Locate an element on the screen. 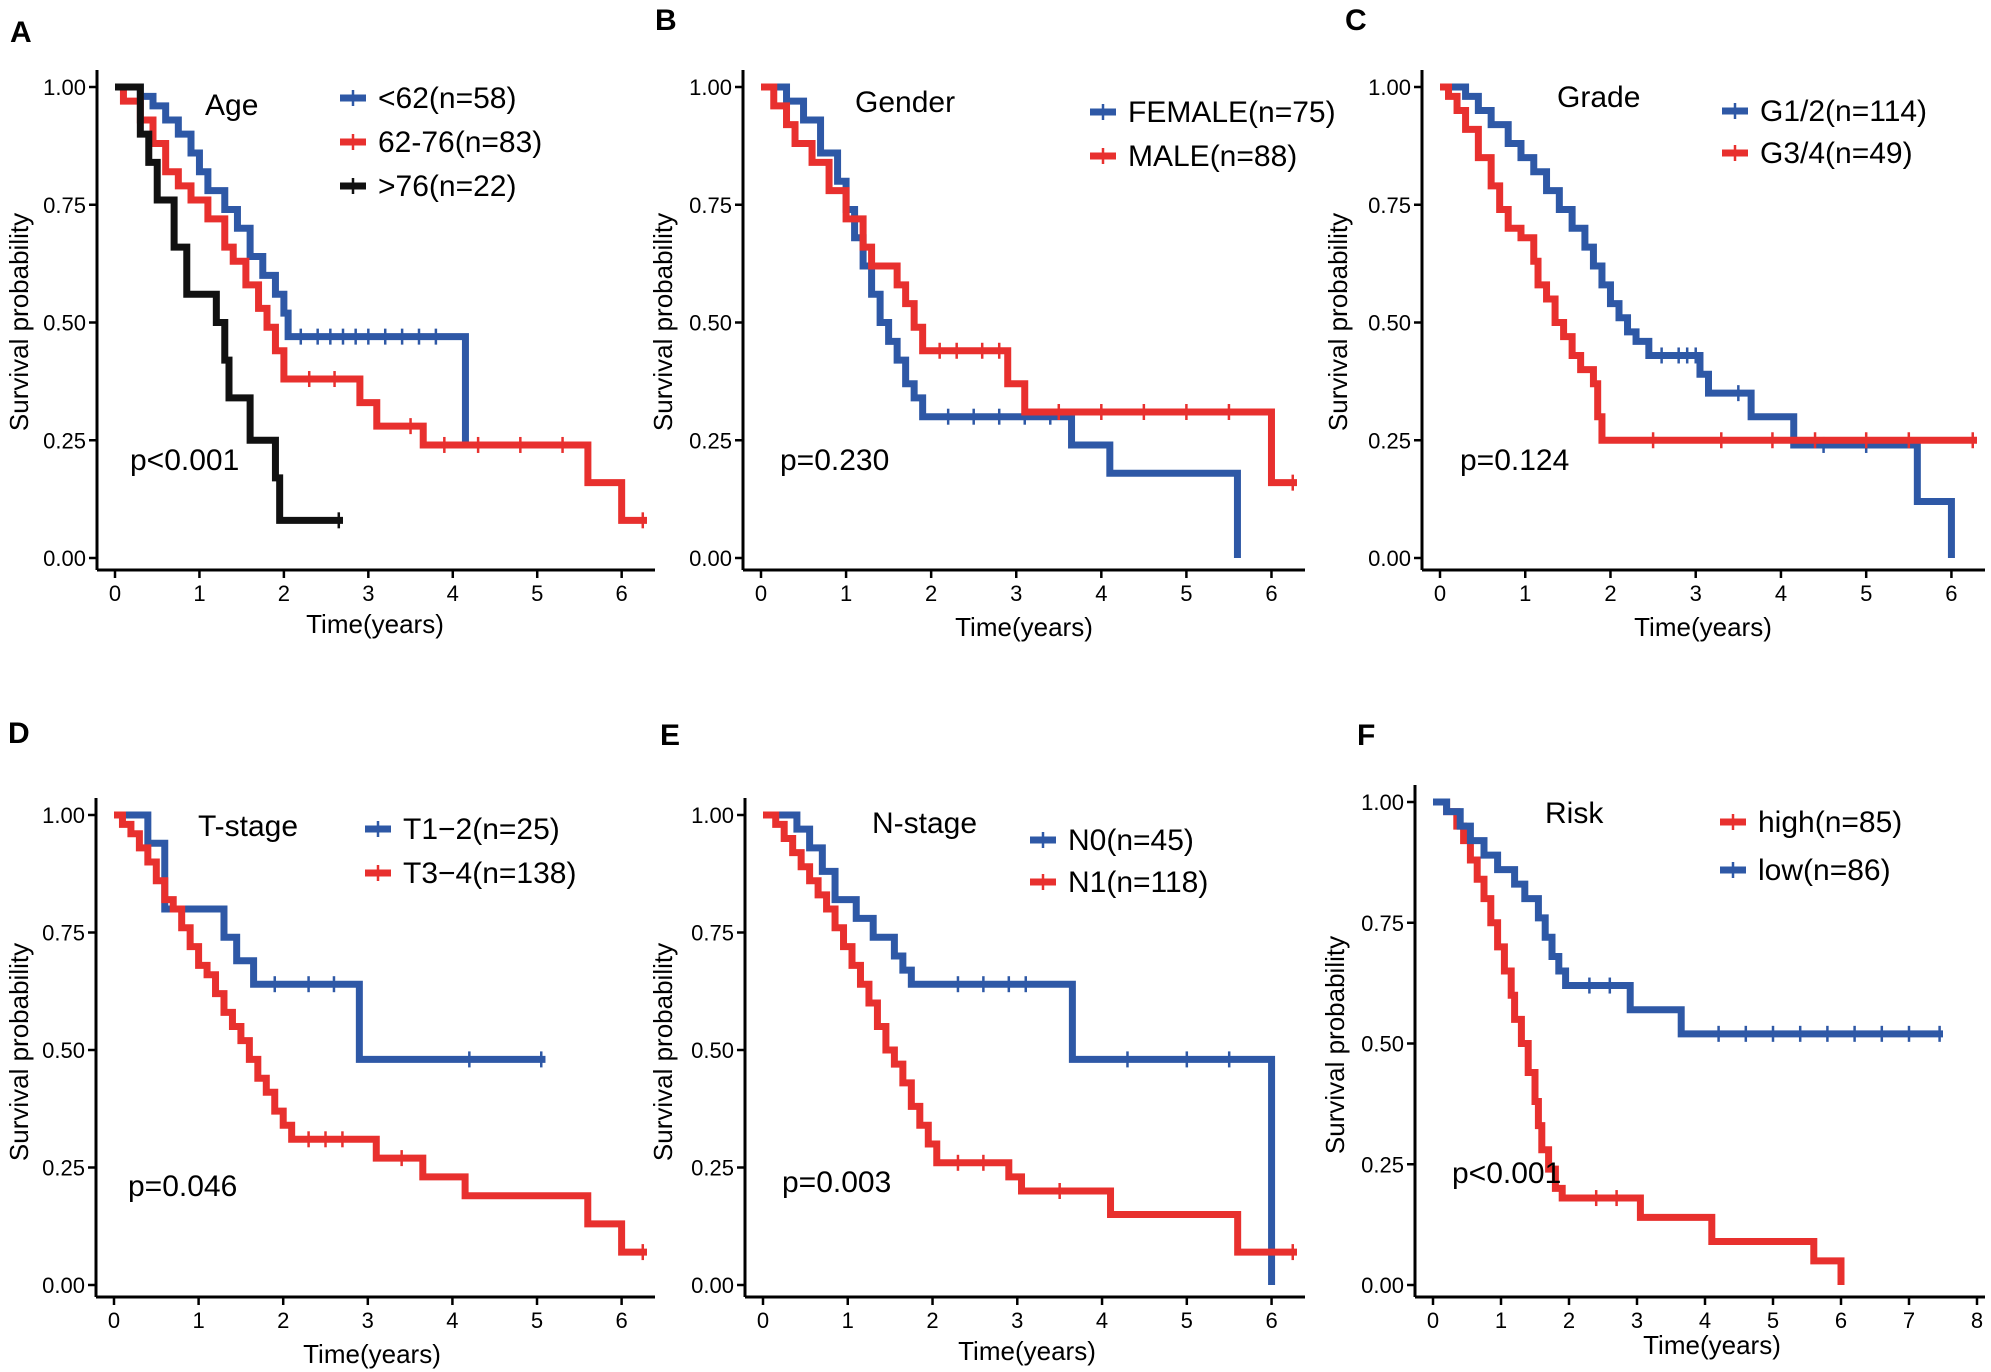 Image resolution: width=1991 pixels, height=1372 pixels. y-tick-label-b: 0.25 is located at coordinates (710, 440).